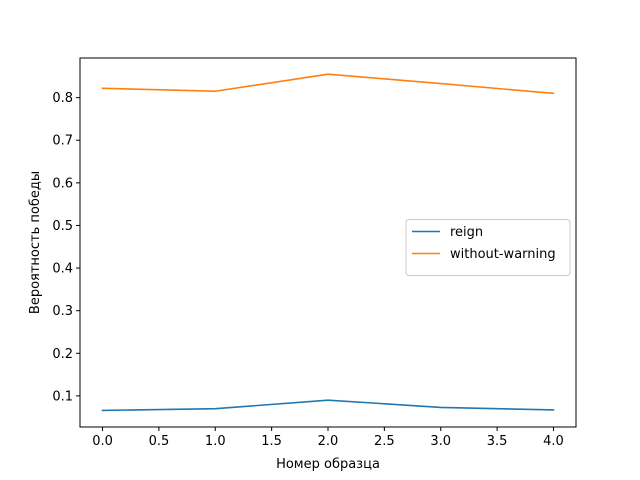 The image size is (640, 480). What do you see at coordinates (328, 441) in the screenshot?
I see `x-tick-label: 2.0` at bounding box center [328, 441].